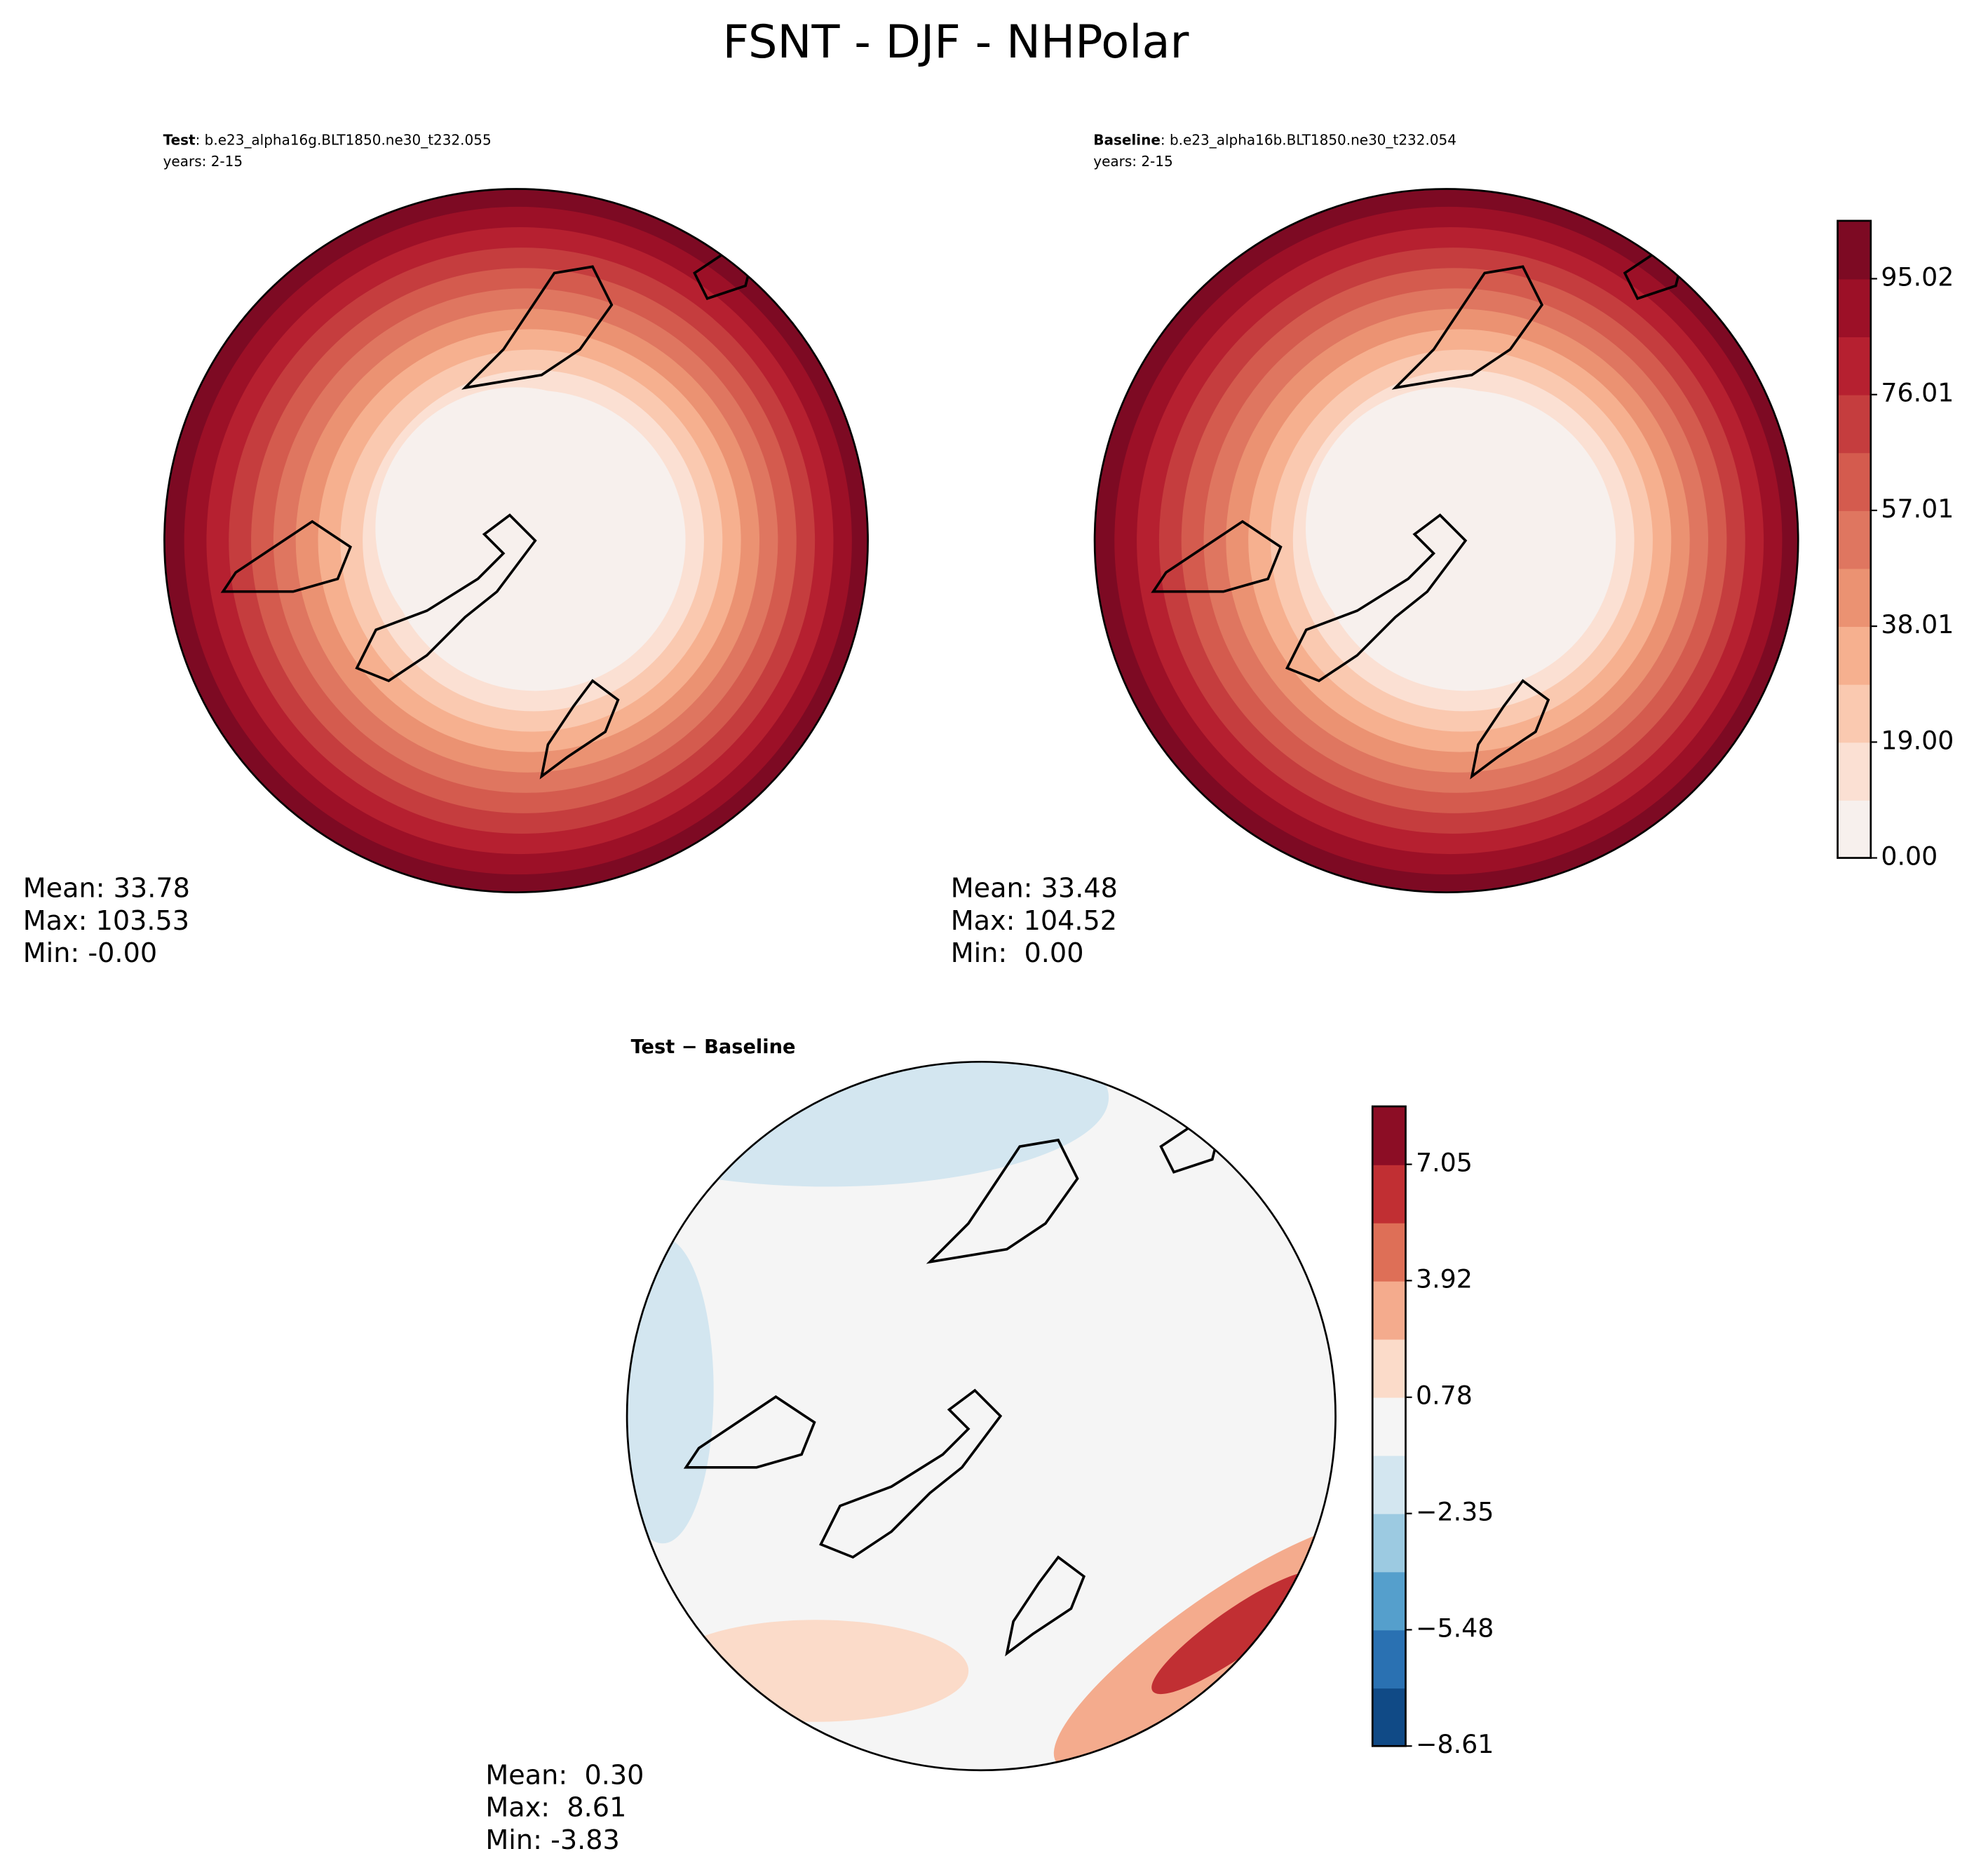  I want to click on stat-line: Mean: 33.78, so click(107, 887).